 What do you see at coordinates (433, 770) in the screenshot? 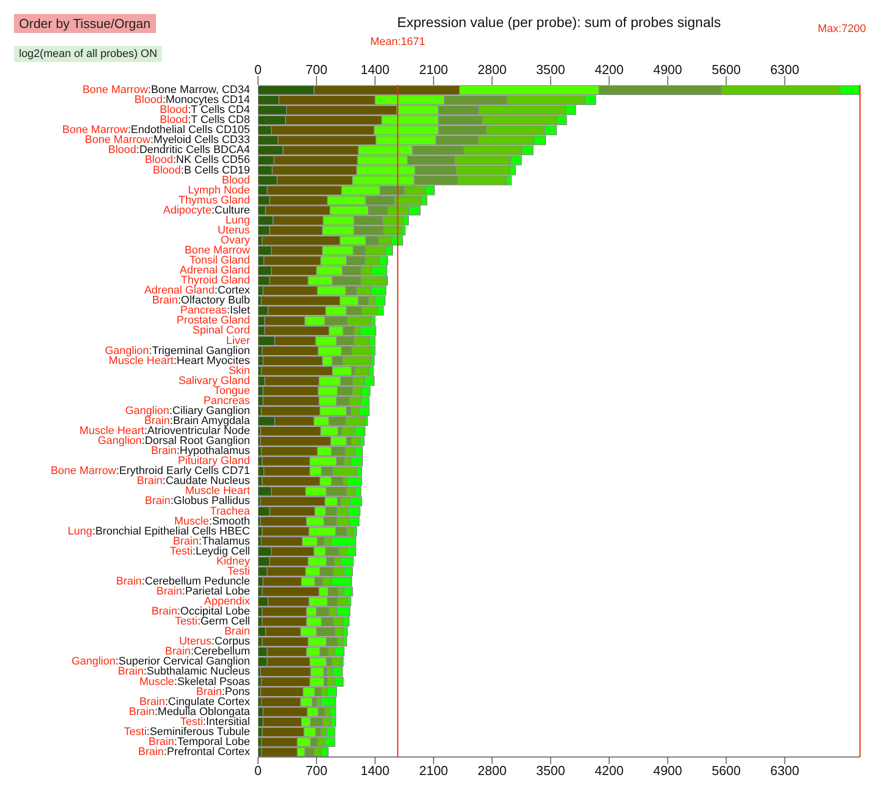
I see `x-tick-label: 2100` at bounding box center [433, 770].